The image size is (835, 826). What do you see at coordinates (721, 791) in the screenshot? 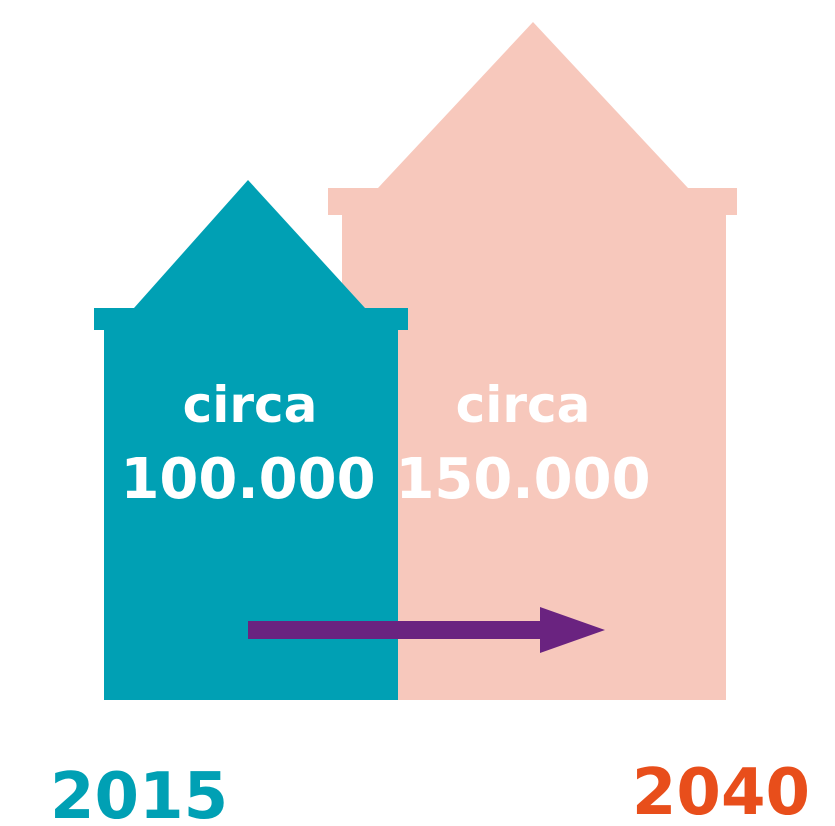
I see `year-end: 2040` at bounding box center [721, 791].